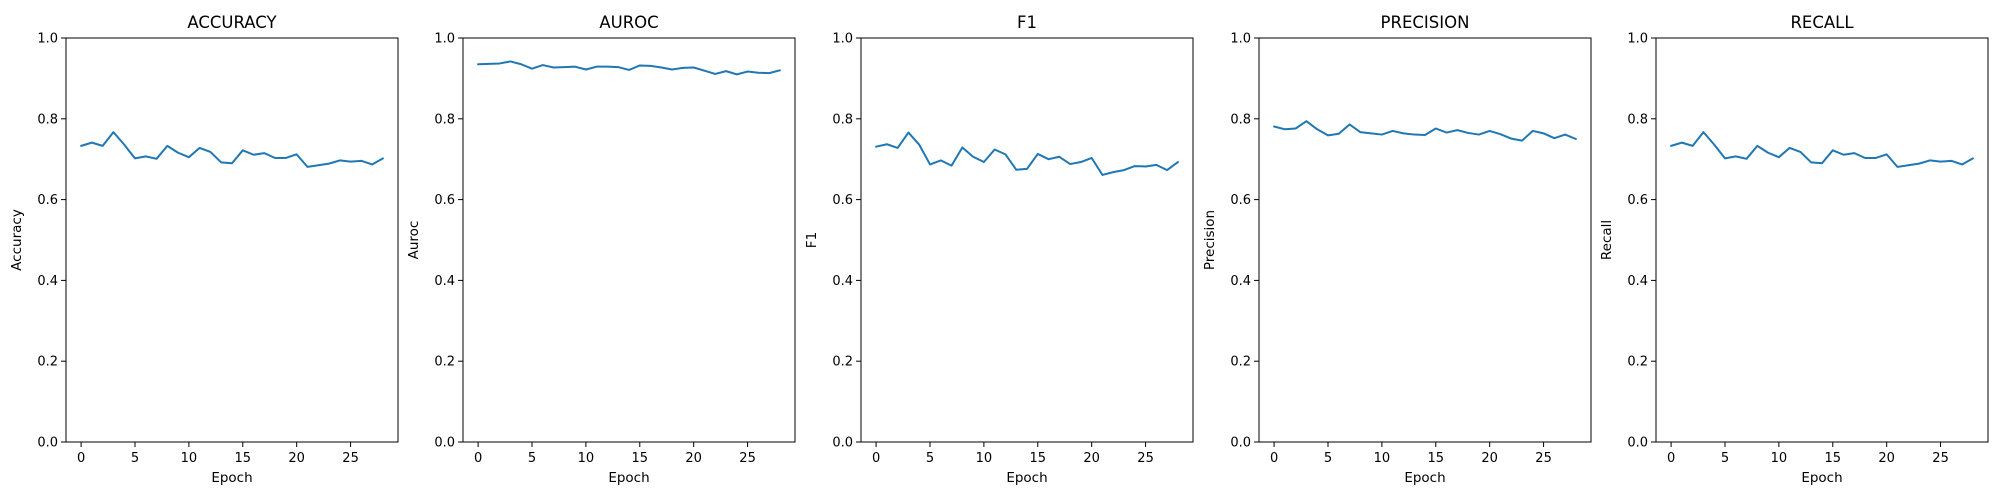  I want to click on y-tick-label-f1: 0.0, so click(842, 443).